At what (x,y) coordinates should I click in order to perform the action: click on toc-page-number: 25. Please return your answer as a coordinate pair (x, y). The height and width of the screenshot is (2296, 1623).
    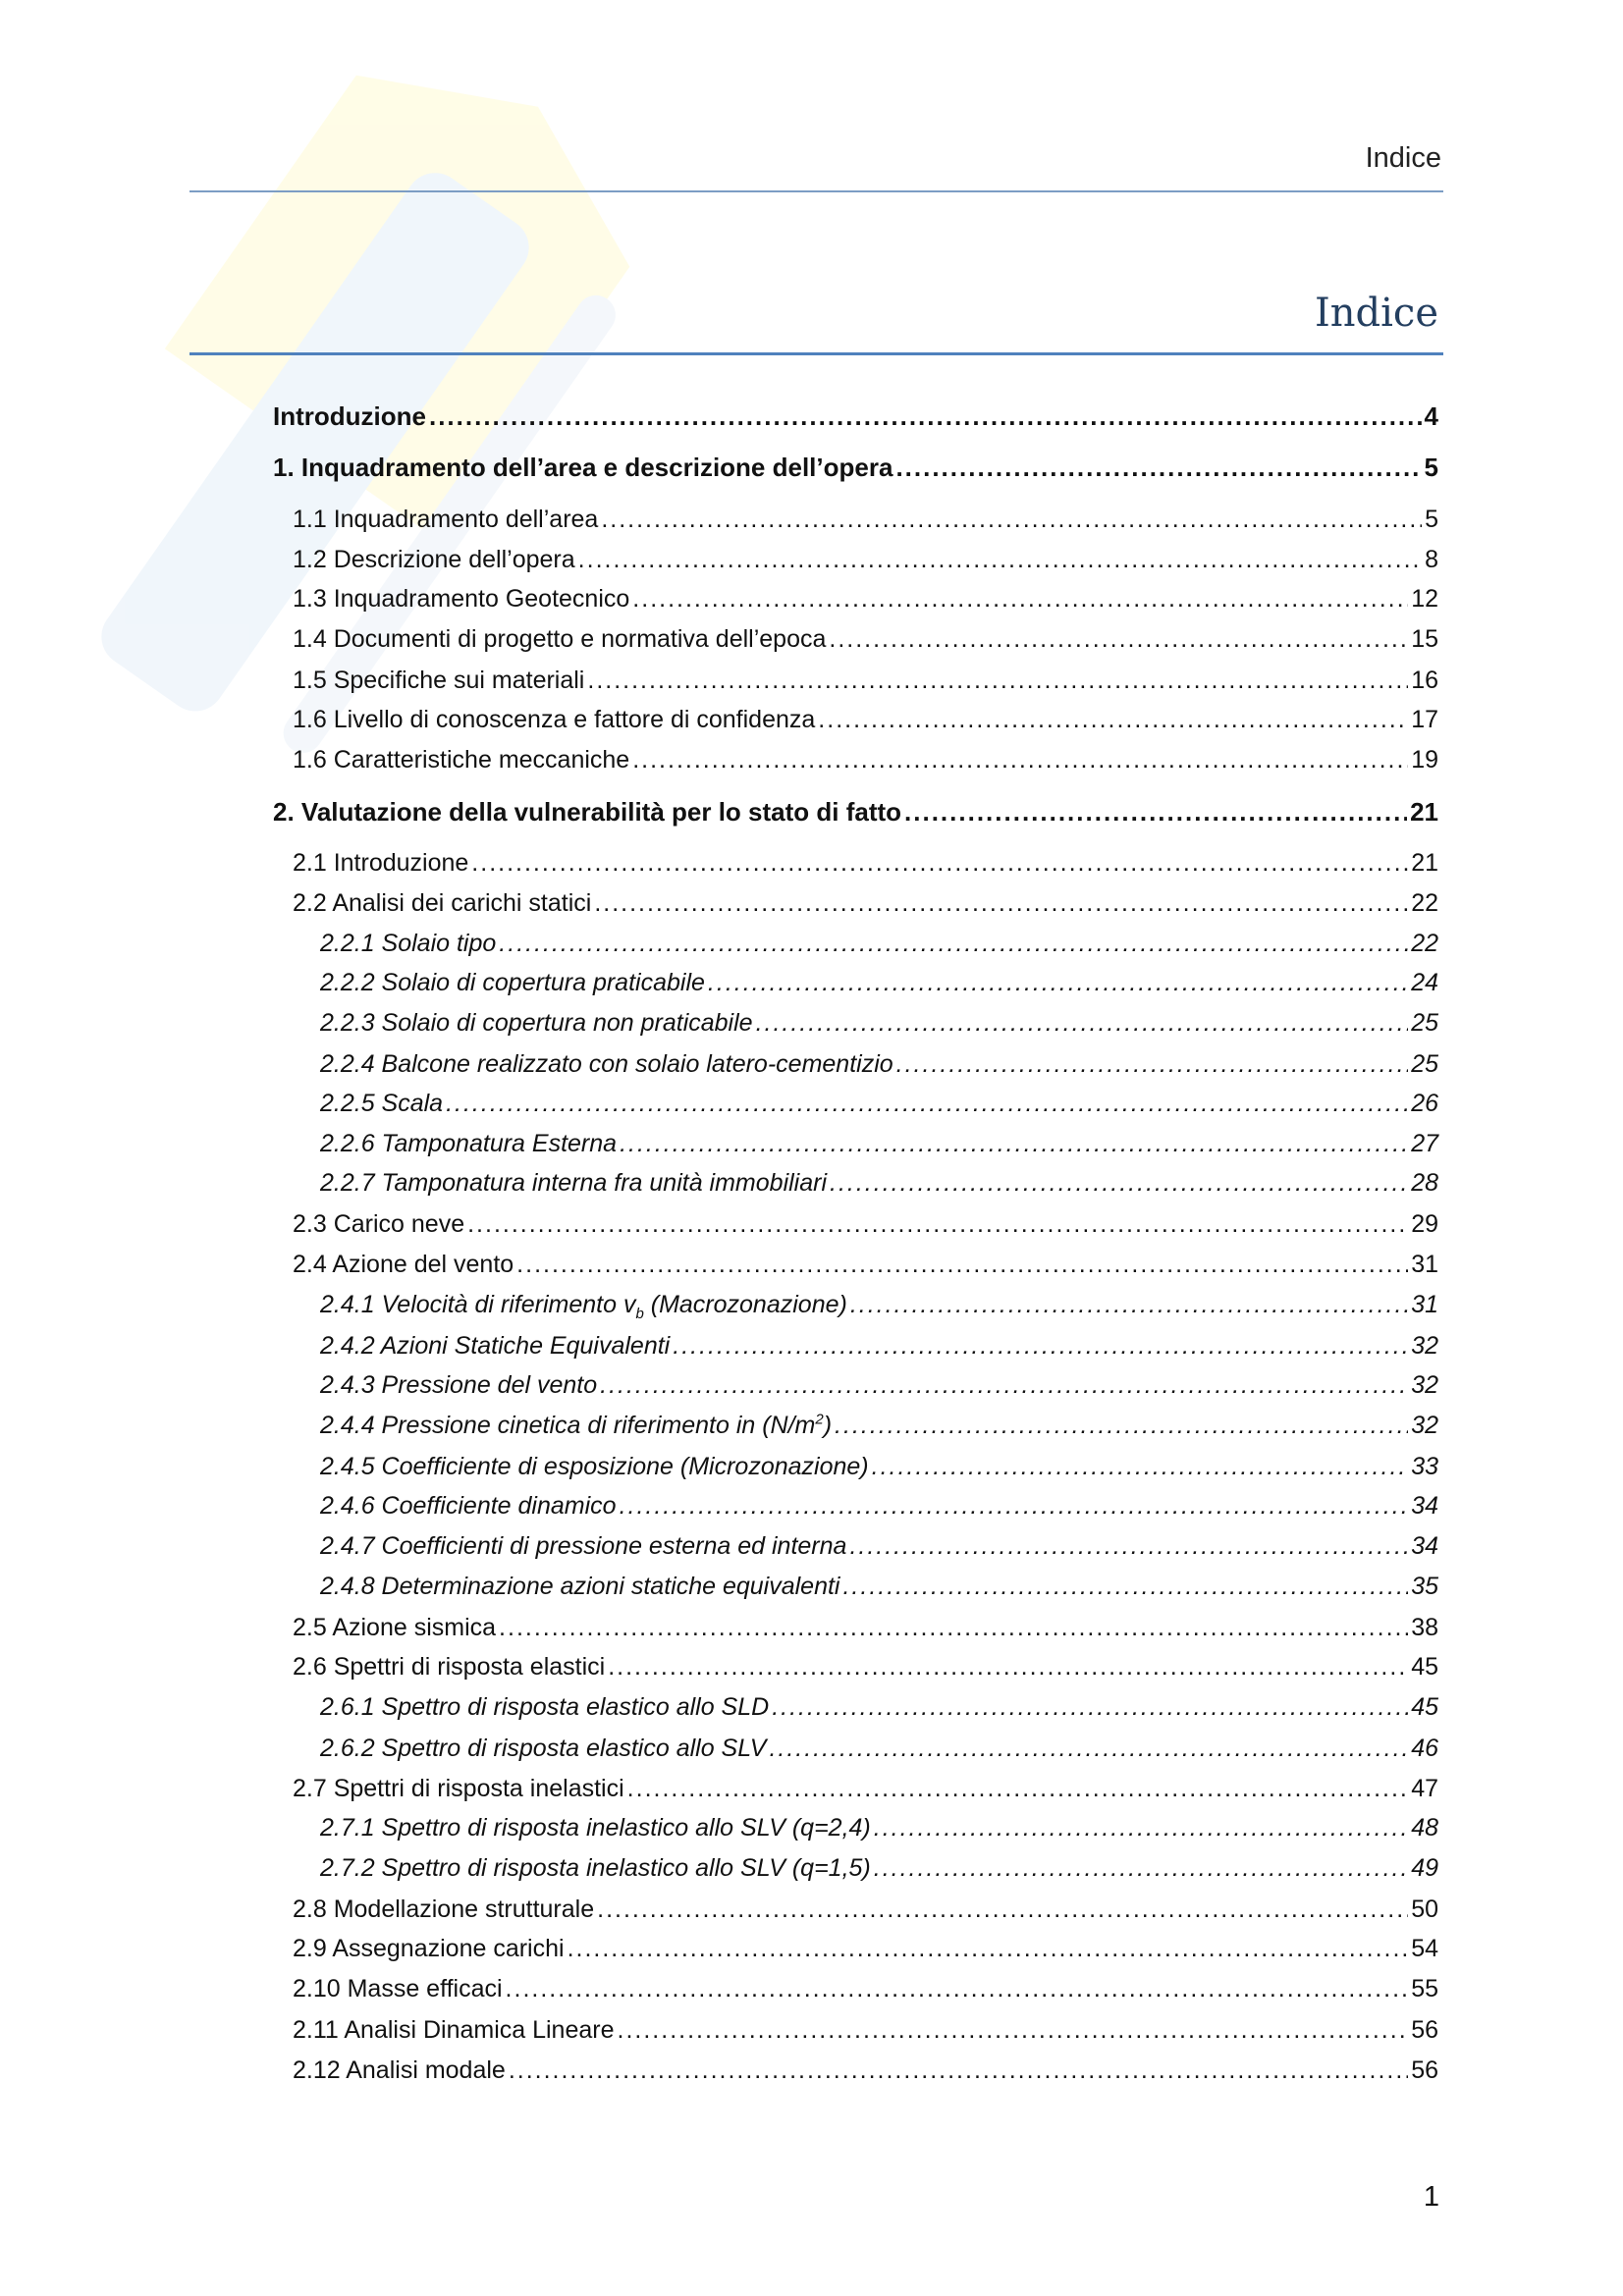
    Looking at the image, I should click on (1424, 1023).